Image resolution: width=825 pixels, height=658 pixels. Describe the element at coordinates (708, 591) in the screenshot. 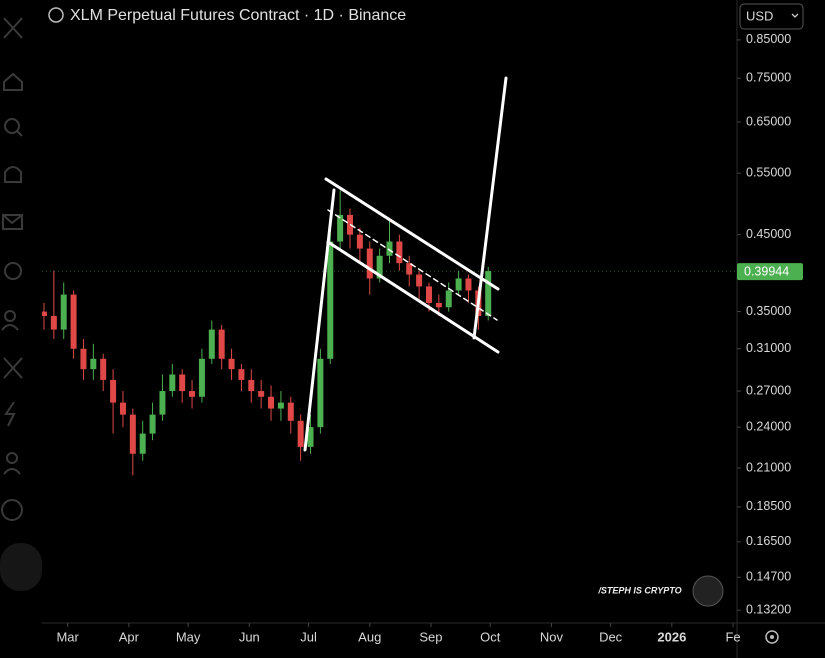

I see `watermark-avatar` at that location.